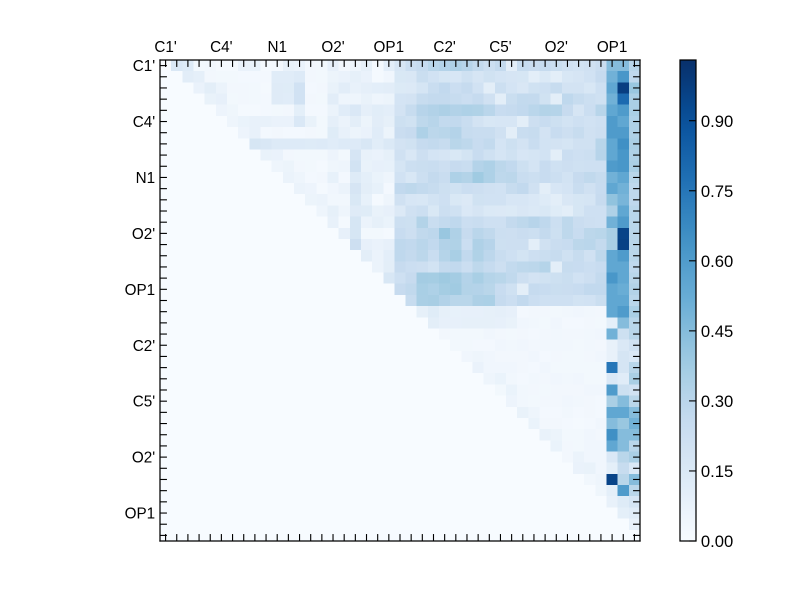 Image resolution: width=800 pixels, height=600 pixels. What do you see at coordinates (717, 331) in the screenshot?
I see `svg-text: 0.45` at bounding box center [717, 331].